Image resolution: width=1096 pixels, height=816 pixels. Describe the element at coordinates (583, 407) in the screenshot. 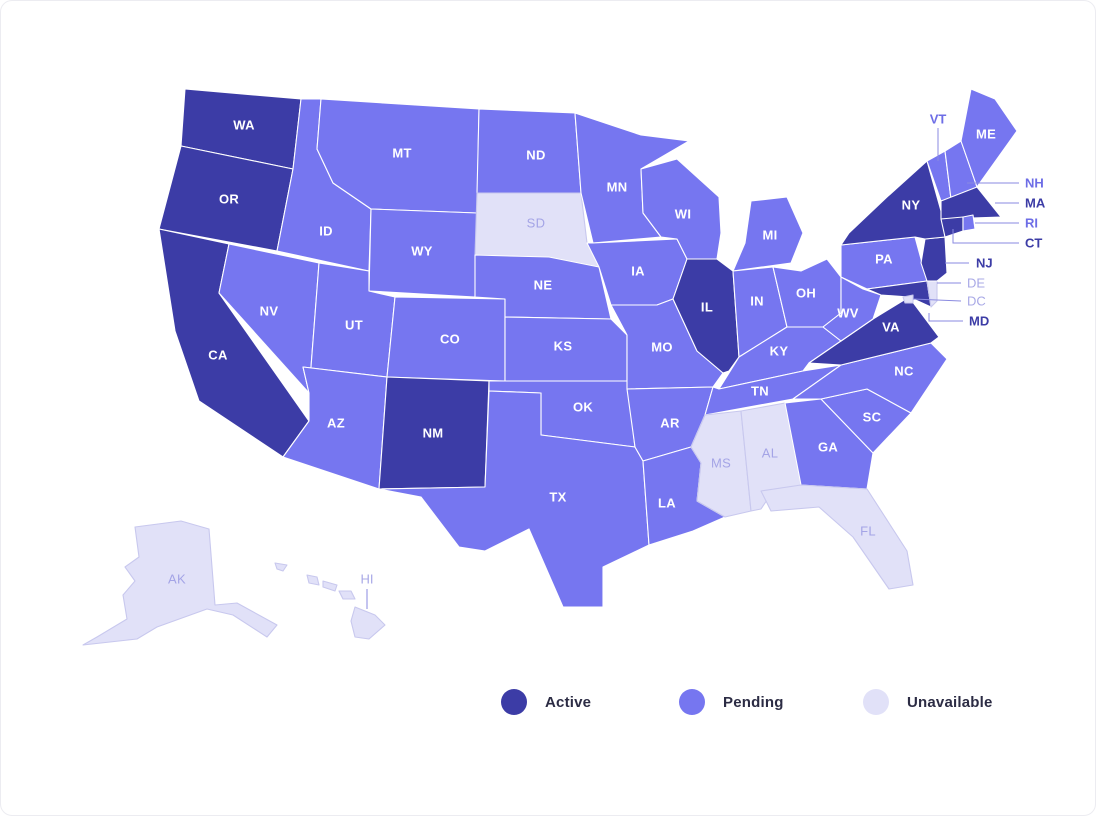

I see `state-label-ok: OK` at that location.